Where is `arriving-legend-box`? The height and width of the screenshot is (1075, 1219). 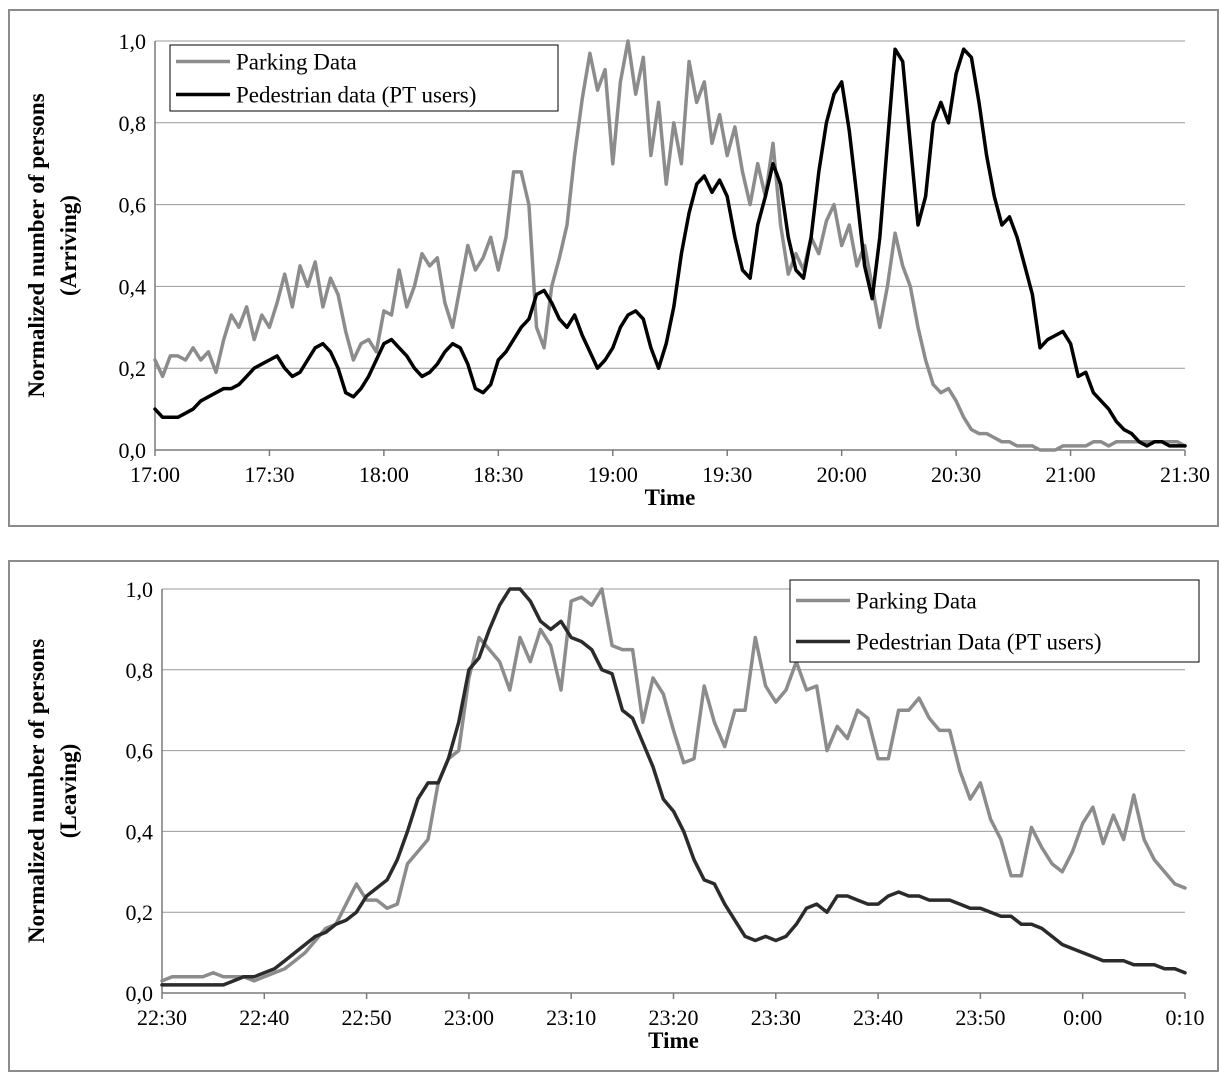 arriving-legend-box is located at coordinates (364, 78).